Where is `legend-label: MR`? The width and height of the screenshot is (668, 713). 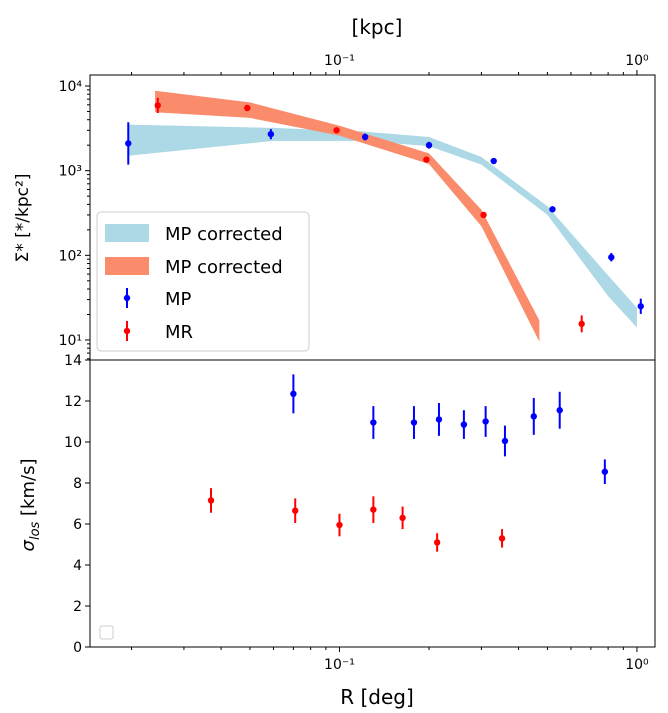
legend-label: MR is located at coordinates (179, 332).